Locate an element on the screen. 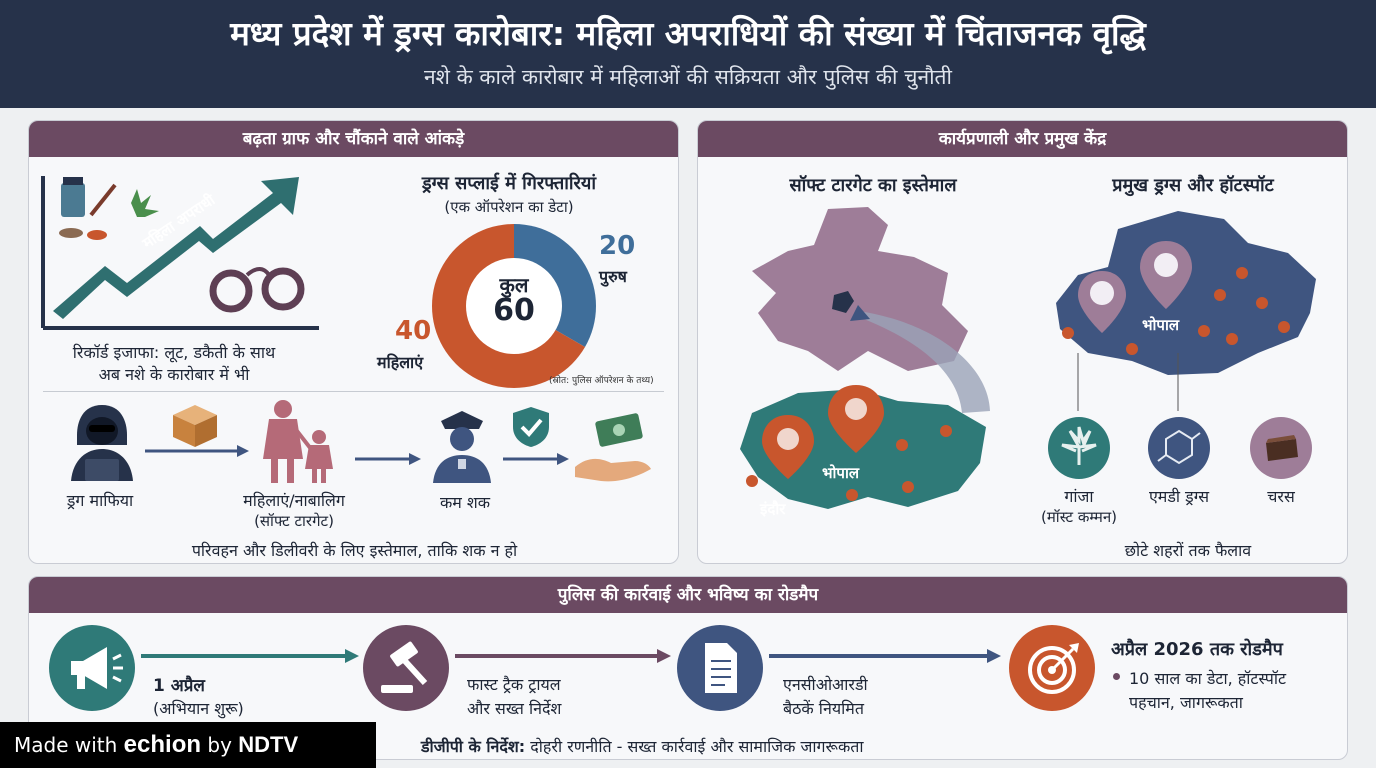  watermark-bar: Made with echion by NDTV is located at coordinates (188, 745).